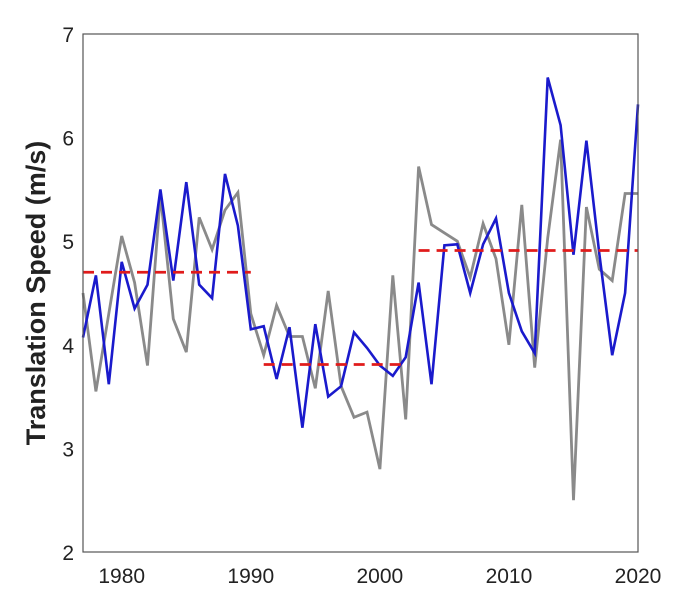 The height and width of the screenshot is (607, 693). Describe the element at coordinates (68, 553) in the screenshot. I see `y-tick-label: 2` at that location.